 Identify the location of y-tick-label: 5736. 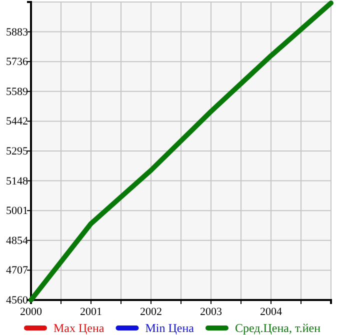
(17, 62).